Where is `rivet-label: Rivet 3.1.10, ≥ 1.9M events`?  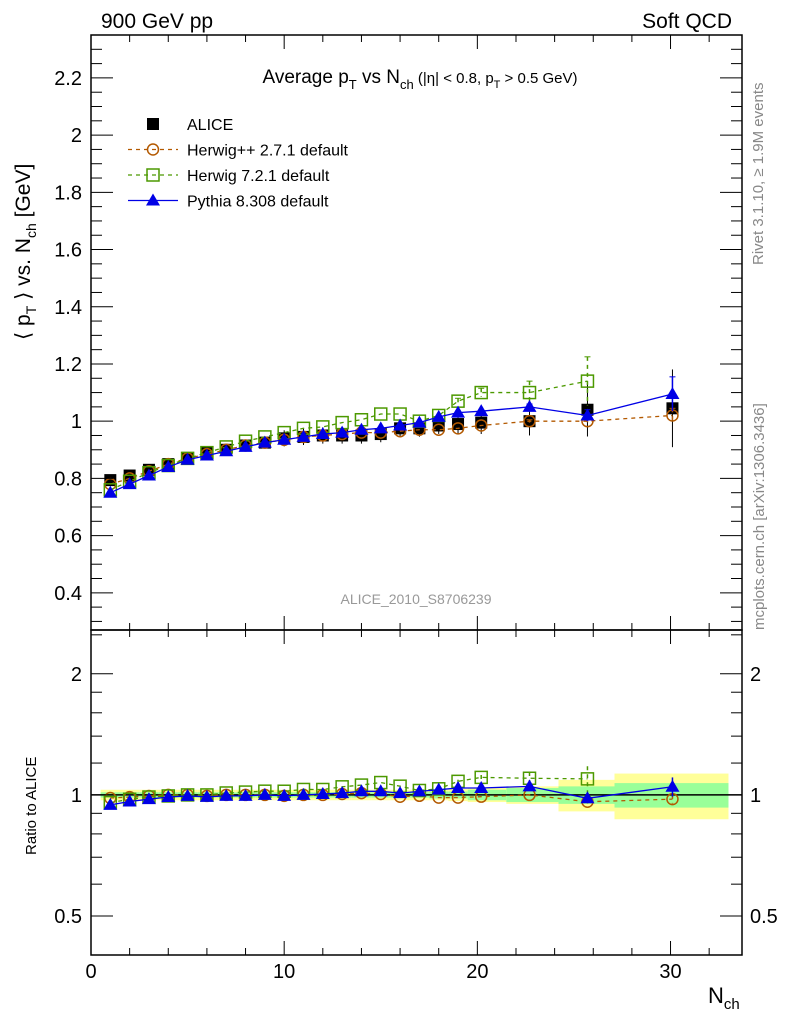
rivet-label: Rivet 3.1.10, ≥ 1.9M events is located at coordinates (758, 174).